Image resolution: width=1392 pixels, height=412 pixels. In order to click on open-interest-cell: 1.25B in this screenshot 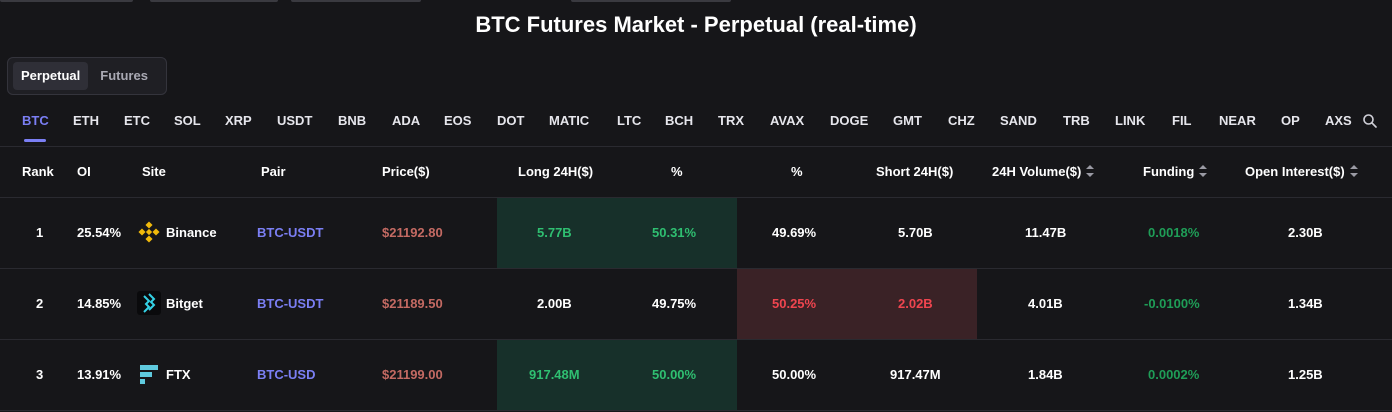, I will do `click(1305, 374)`.